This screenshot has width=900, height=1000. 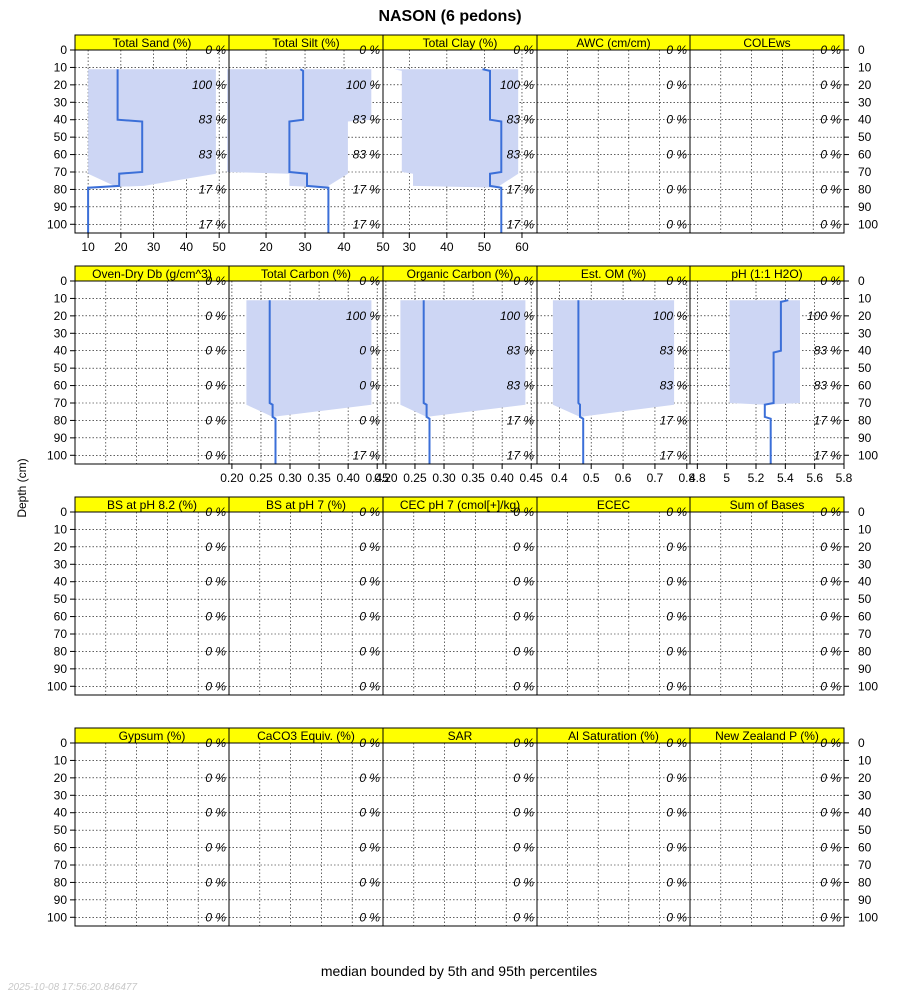 What do you see at coordinates (613, 134) in the screenshot?
I see `panel-awc-cm-cm: AWC (cm/cm) 0 %0 %0 %0 %0 %0 %` at bounding box center [613, 134].